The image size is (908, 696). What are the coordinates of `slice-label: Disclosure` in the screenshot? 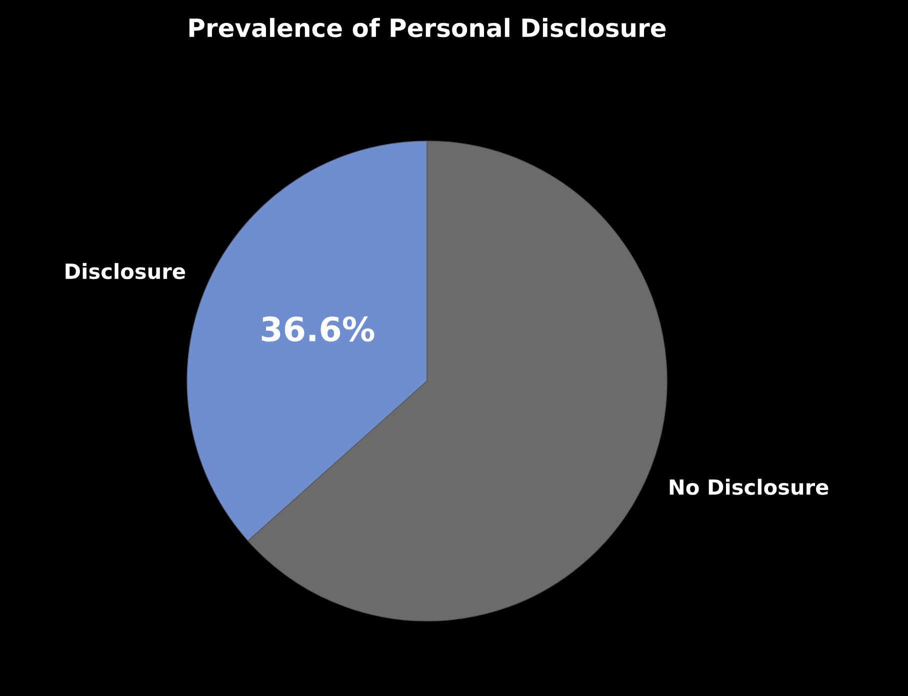 It's located at (126, 271).